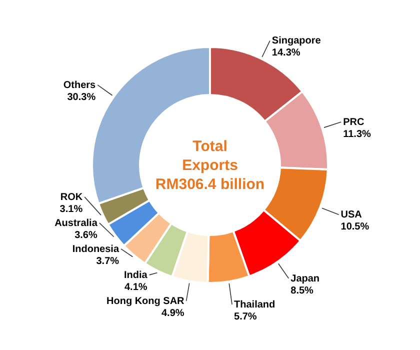  Describe the element at coordinates (302, 290) in the screenshot. I see `data-label: 8.5%` at that location.